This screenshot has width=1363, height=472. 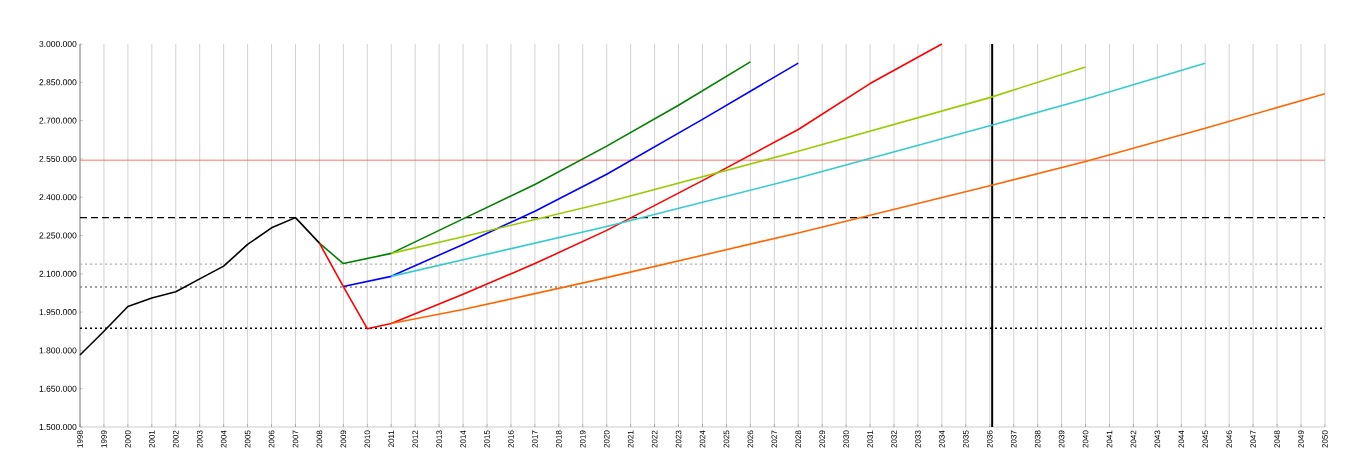 What do you see at coordinates (58, 427) in the screenshot?
I see `y-tick-label: 1.500.000` at bounding box center [58, 427].